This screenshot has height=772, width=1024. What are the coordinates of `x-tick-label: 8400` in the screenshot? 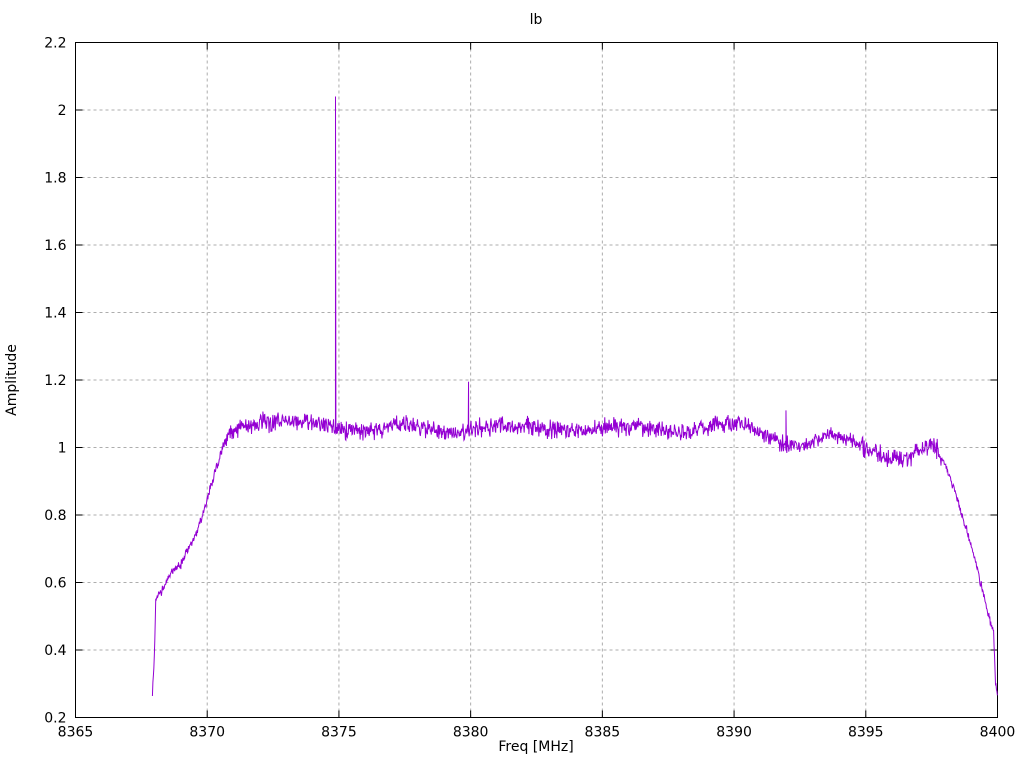 It's located at (998, 733).